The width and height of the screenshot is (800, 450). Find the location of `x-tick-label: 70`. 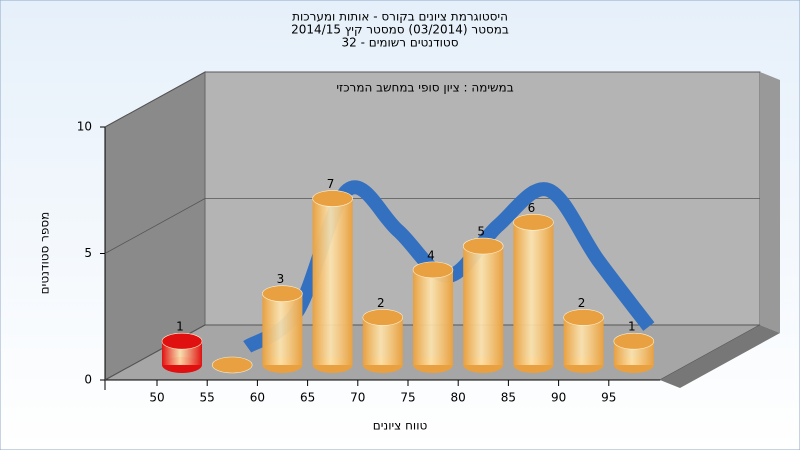

x-tick-label: 70 is located at coordinates (357, 398).